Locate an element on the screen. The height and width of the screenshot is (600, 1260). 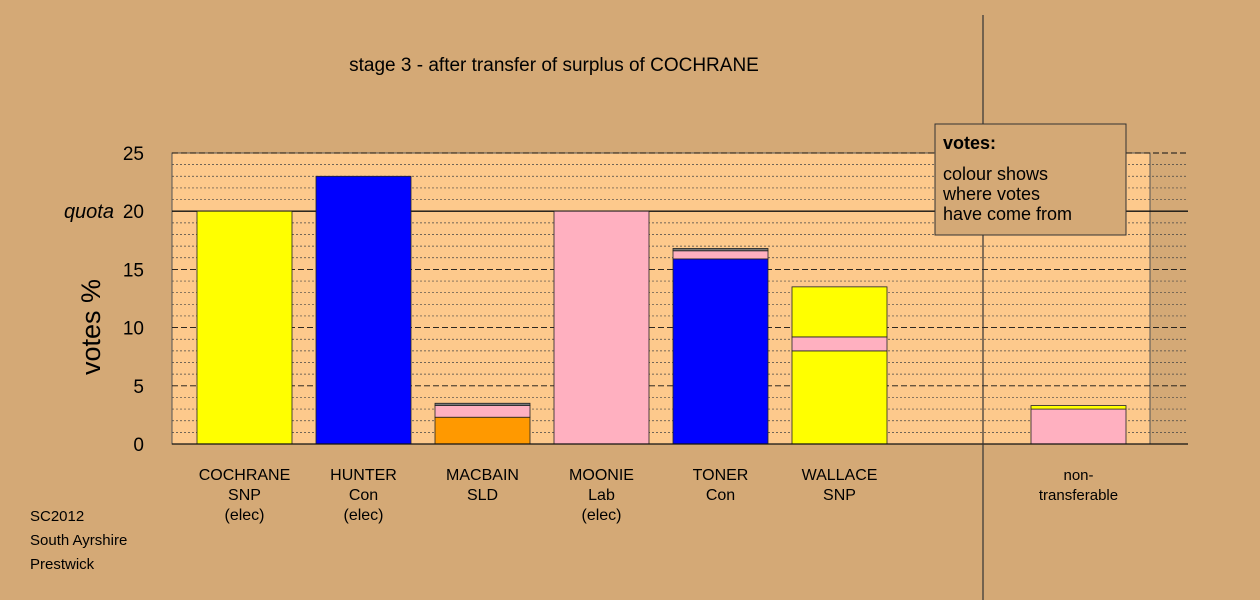
category-label: WALLACE is located at coordinates (840, 475).